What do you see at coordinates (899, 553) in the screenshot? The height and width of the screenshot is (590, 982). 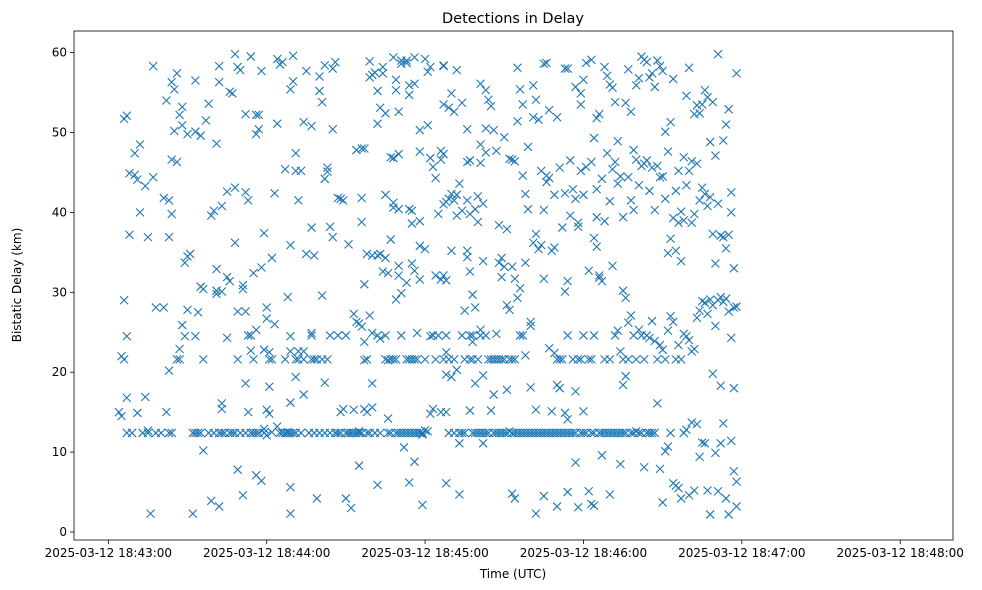 I see `x-tick-label: 2025-03-12 18:48:00` at bounding box center [899, 553].